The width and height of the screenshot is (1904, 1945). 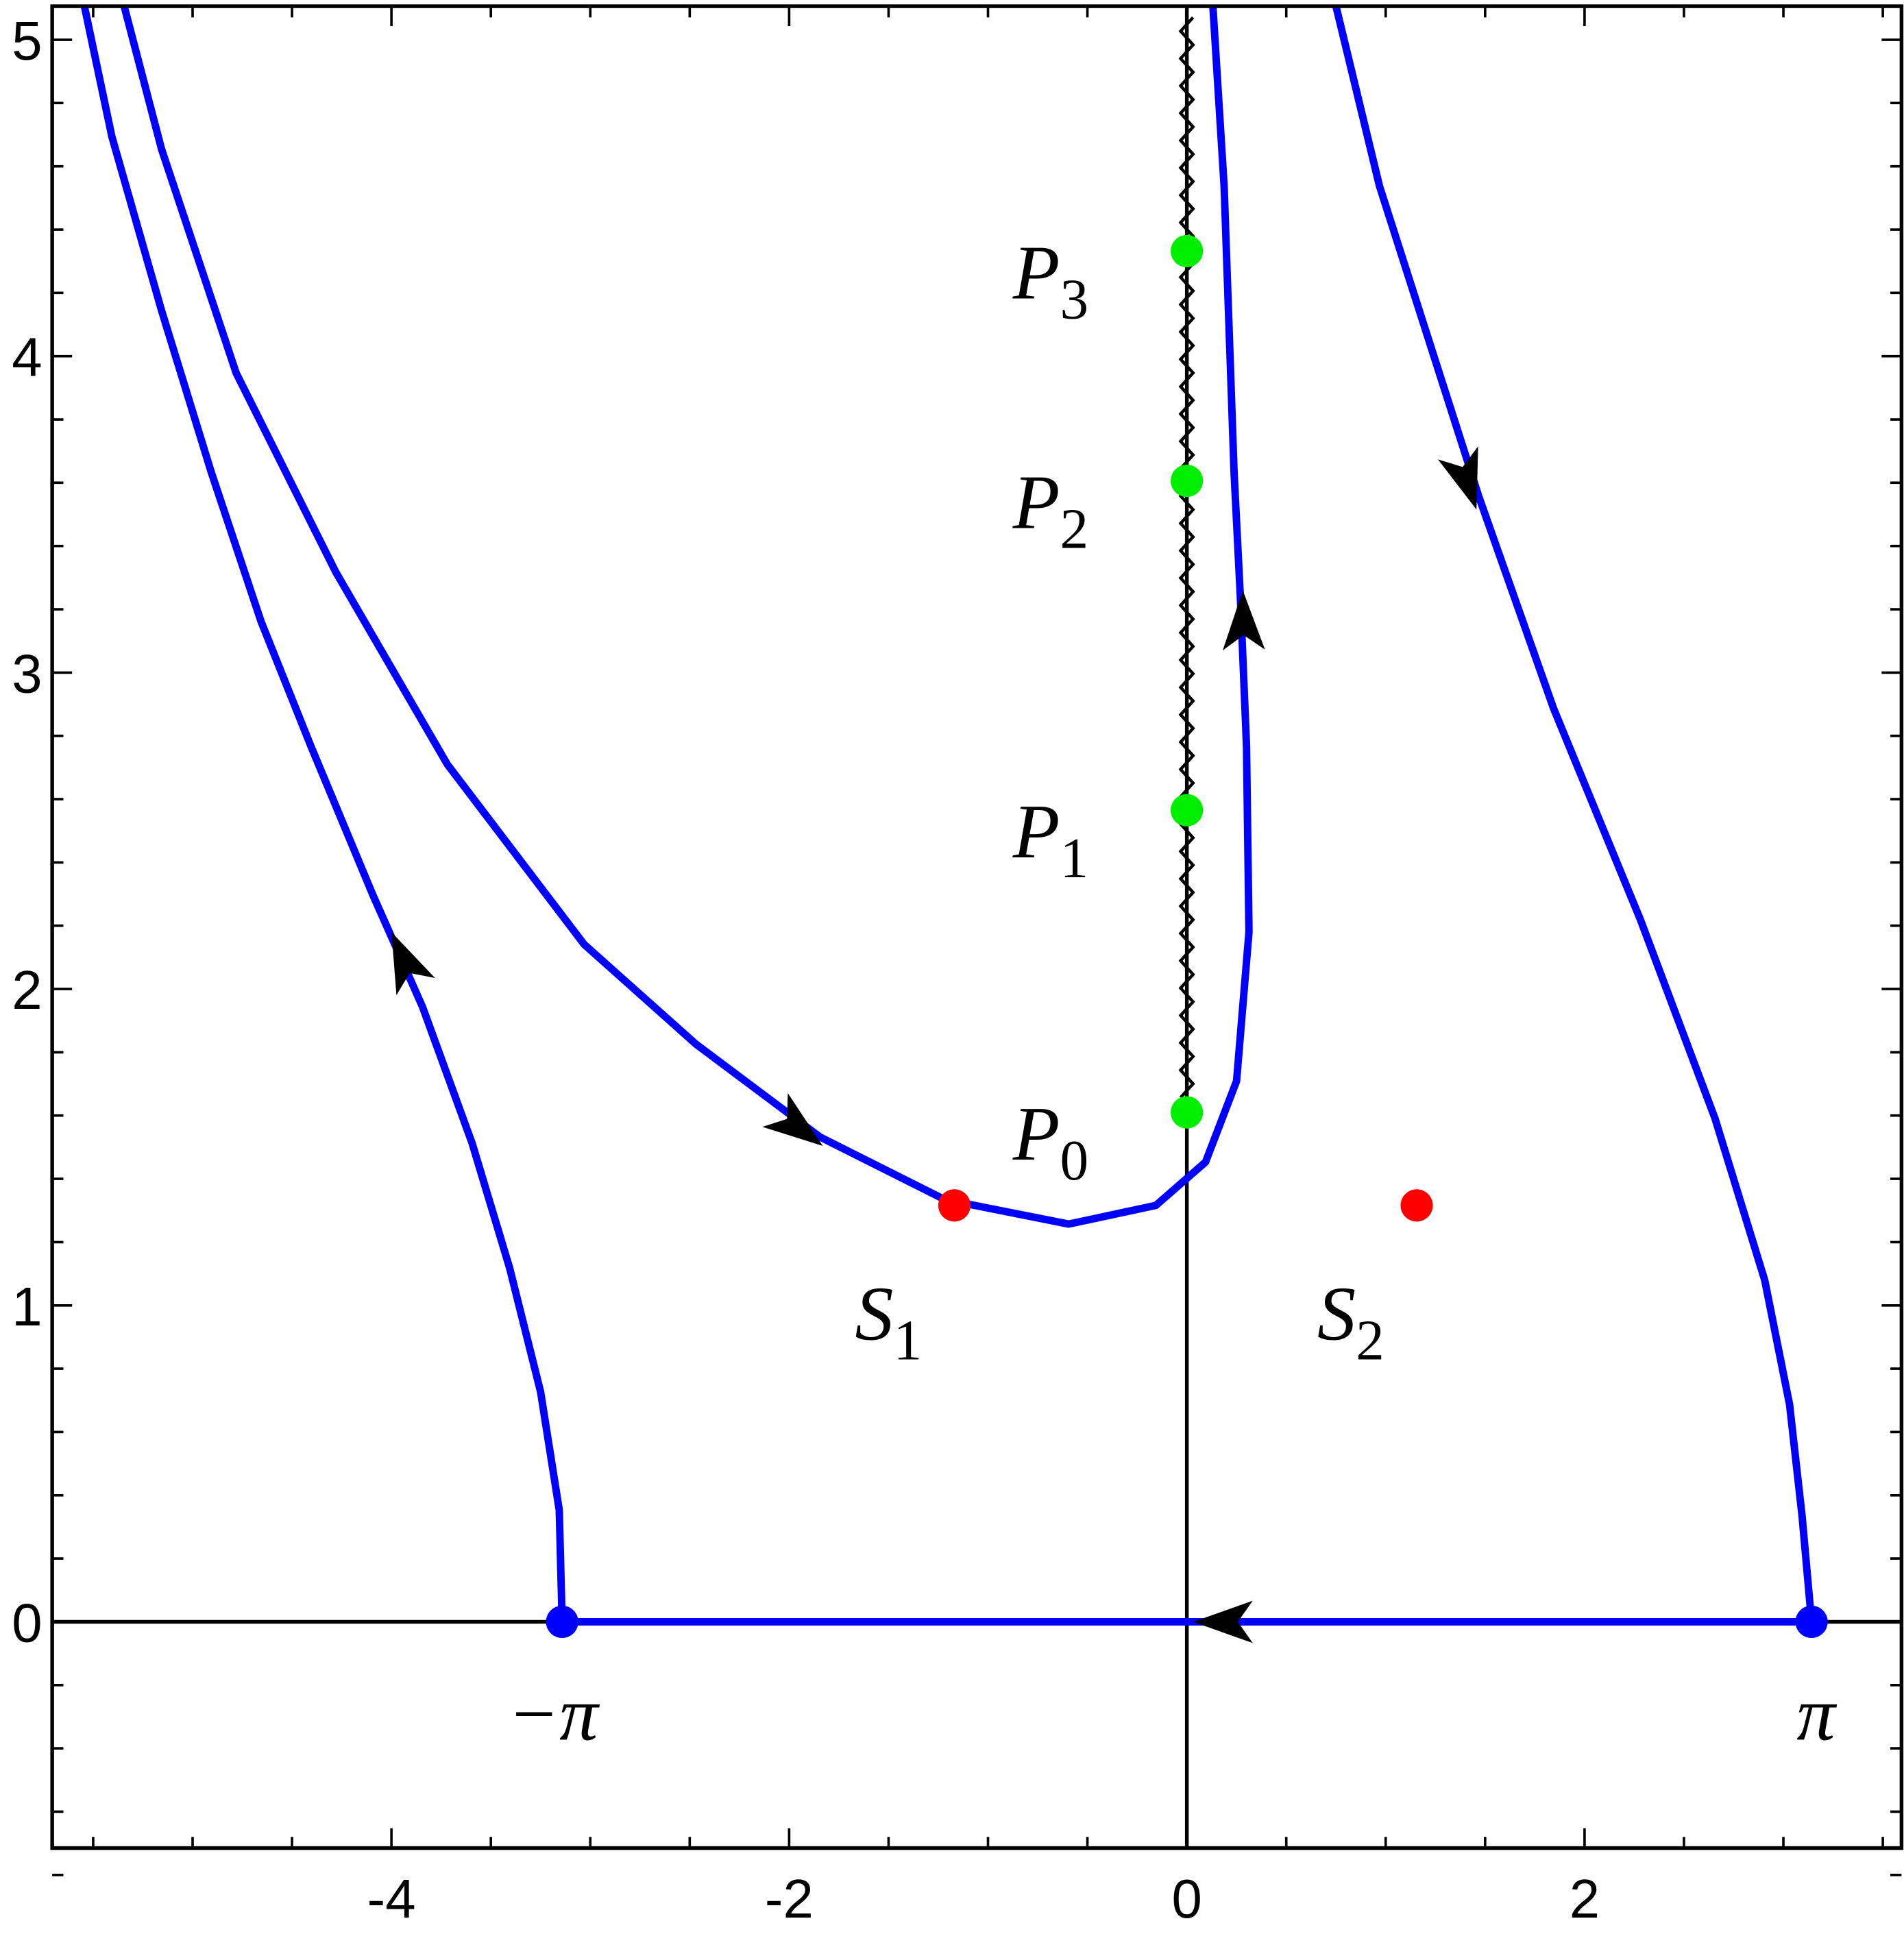 I want to click on point-label: P0, so click(x=1050, y=1142).